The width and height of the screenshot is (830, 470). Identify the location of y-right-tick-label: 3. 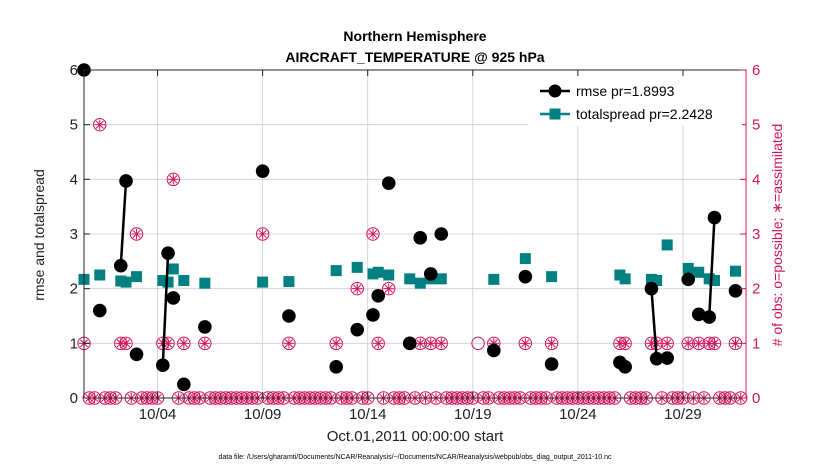
(756, 234).